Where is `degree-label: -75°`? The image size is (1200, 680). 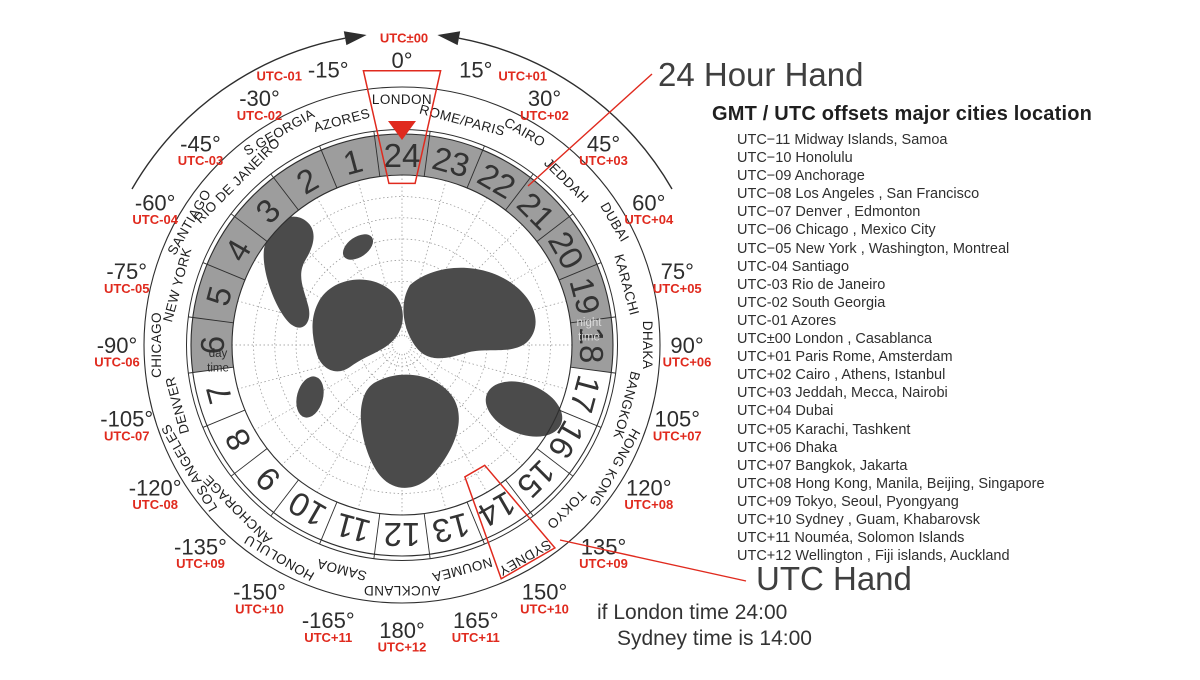
degree-label: -75° is located at coordinates (126, 271).